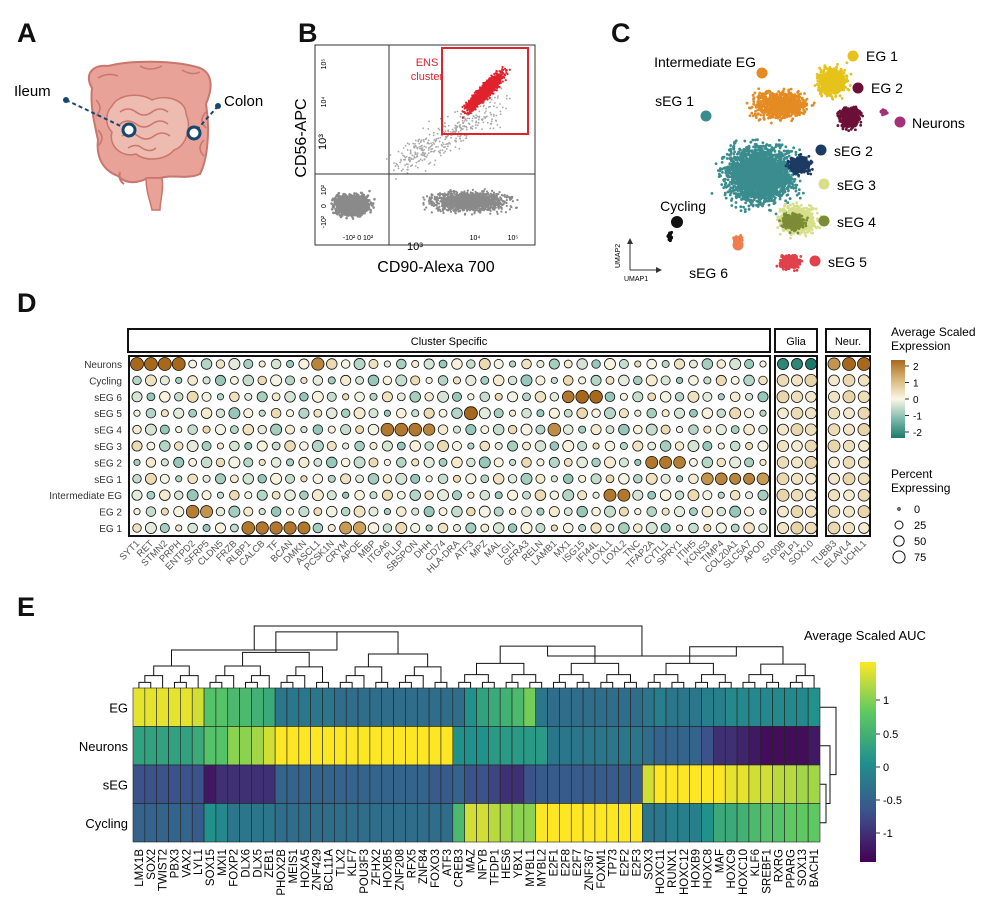 The height and width of the screenshot is (918, 1000). Describe the element at coordinates (154, 194) in the screenshot. I see `rectum` at that location.